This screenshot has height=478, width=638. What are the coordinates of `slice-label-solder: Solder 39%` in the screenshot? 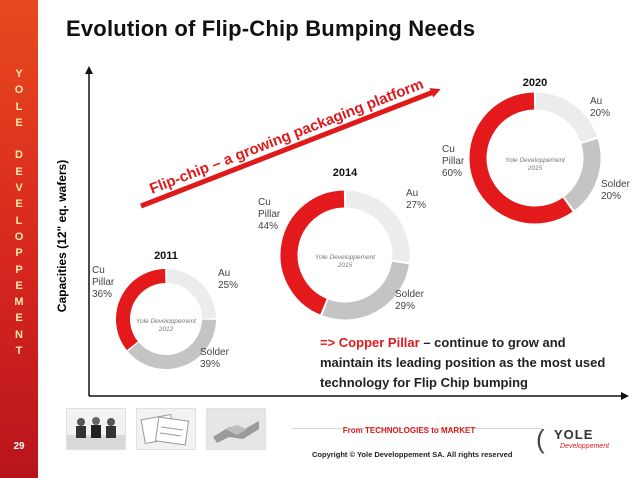 It's located at (215, 358).